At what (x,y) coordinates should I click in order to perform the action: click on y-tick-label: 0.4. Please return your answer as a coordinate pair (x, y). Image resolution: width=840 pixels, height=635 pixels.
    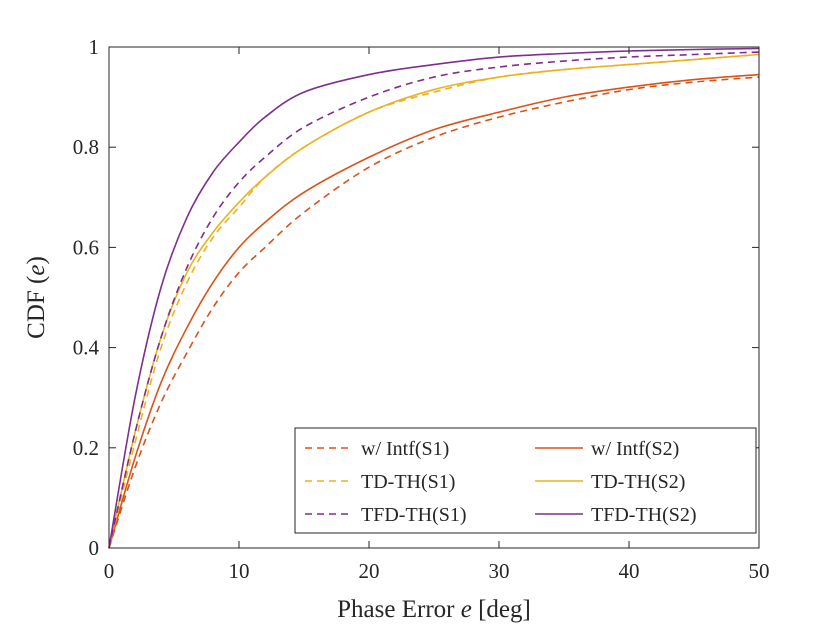
    Looking at the image, I should click on (86, 348).